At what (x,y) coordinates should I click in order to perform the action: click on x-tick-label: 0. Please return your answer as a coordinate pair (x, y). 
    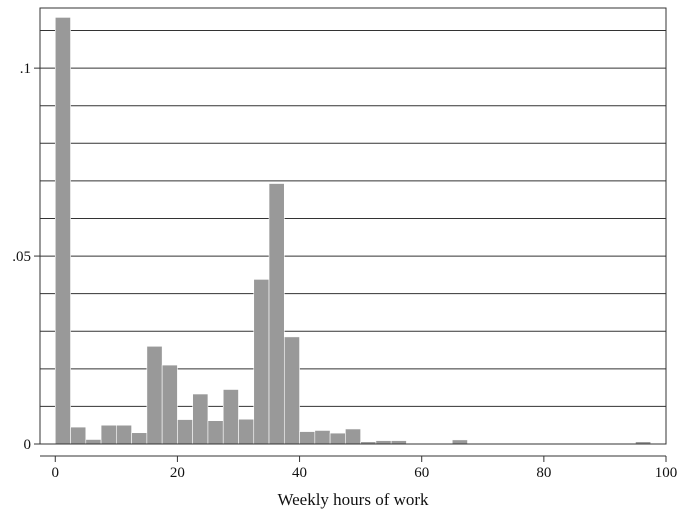
    Looking at the image, I should click on (56, 473).